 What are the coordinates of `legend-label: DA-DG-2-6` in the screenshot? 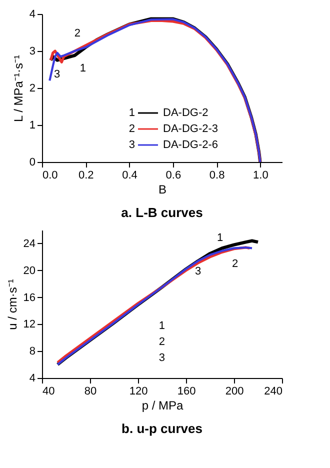 It's located at (190, 145).